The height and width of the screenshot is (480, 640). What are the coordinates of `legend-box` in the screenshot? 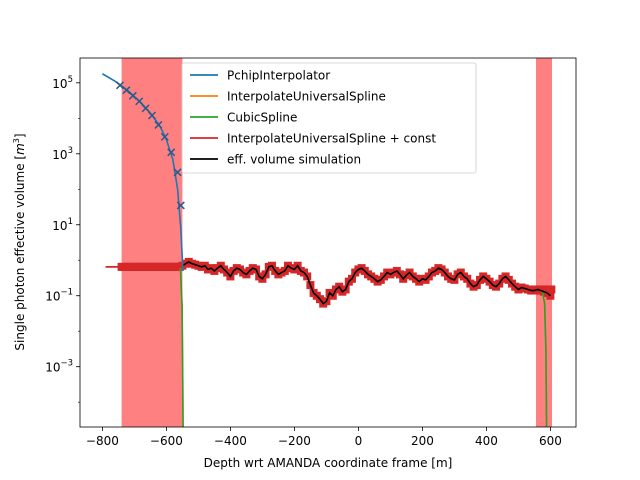 It's located at (329, 118).